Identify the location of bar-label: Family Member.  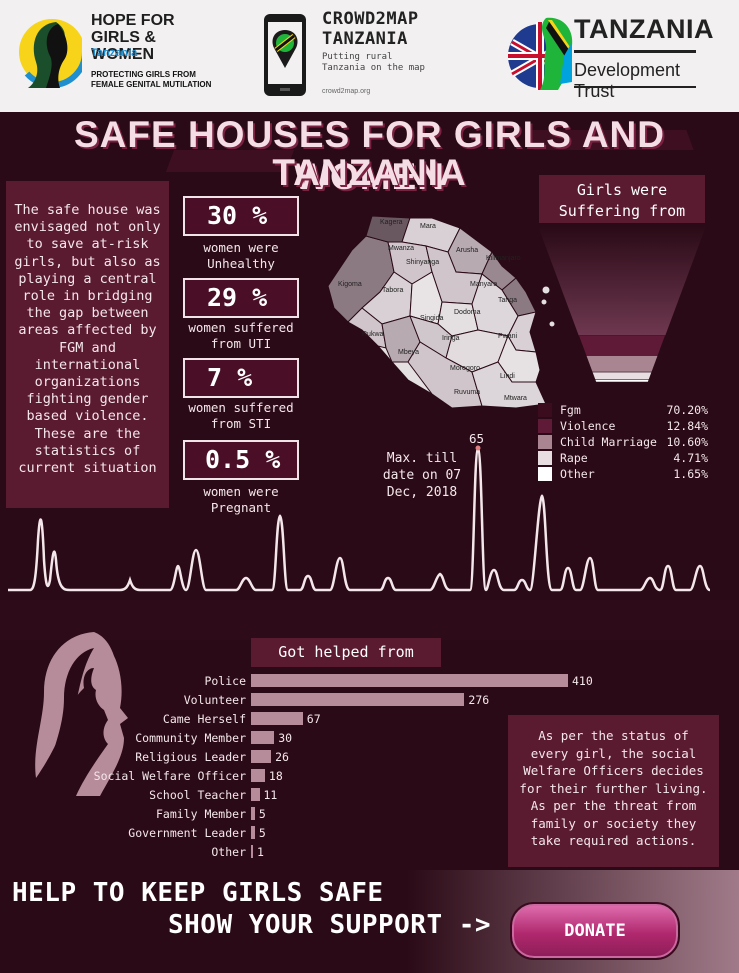
(200, 814).